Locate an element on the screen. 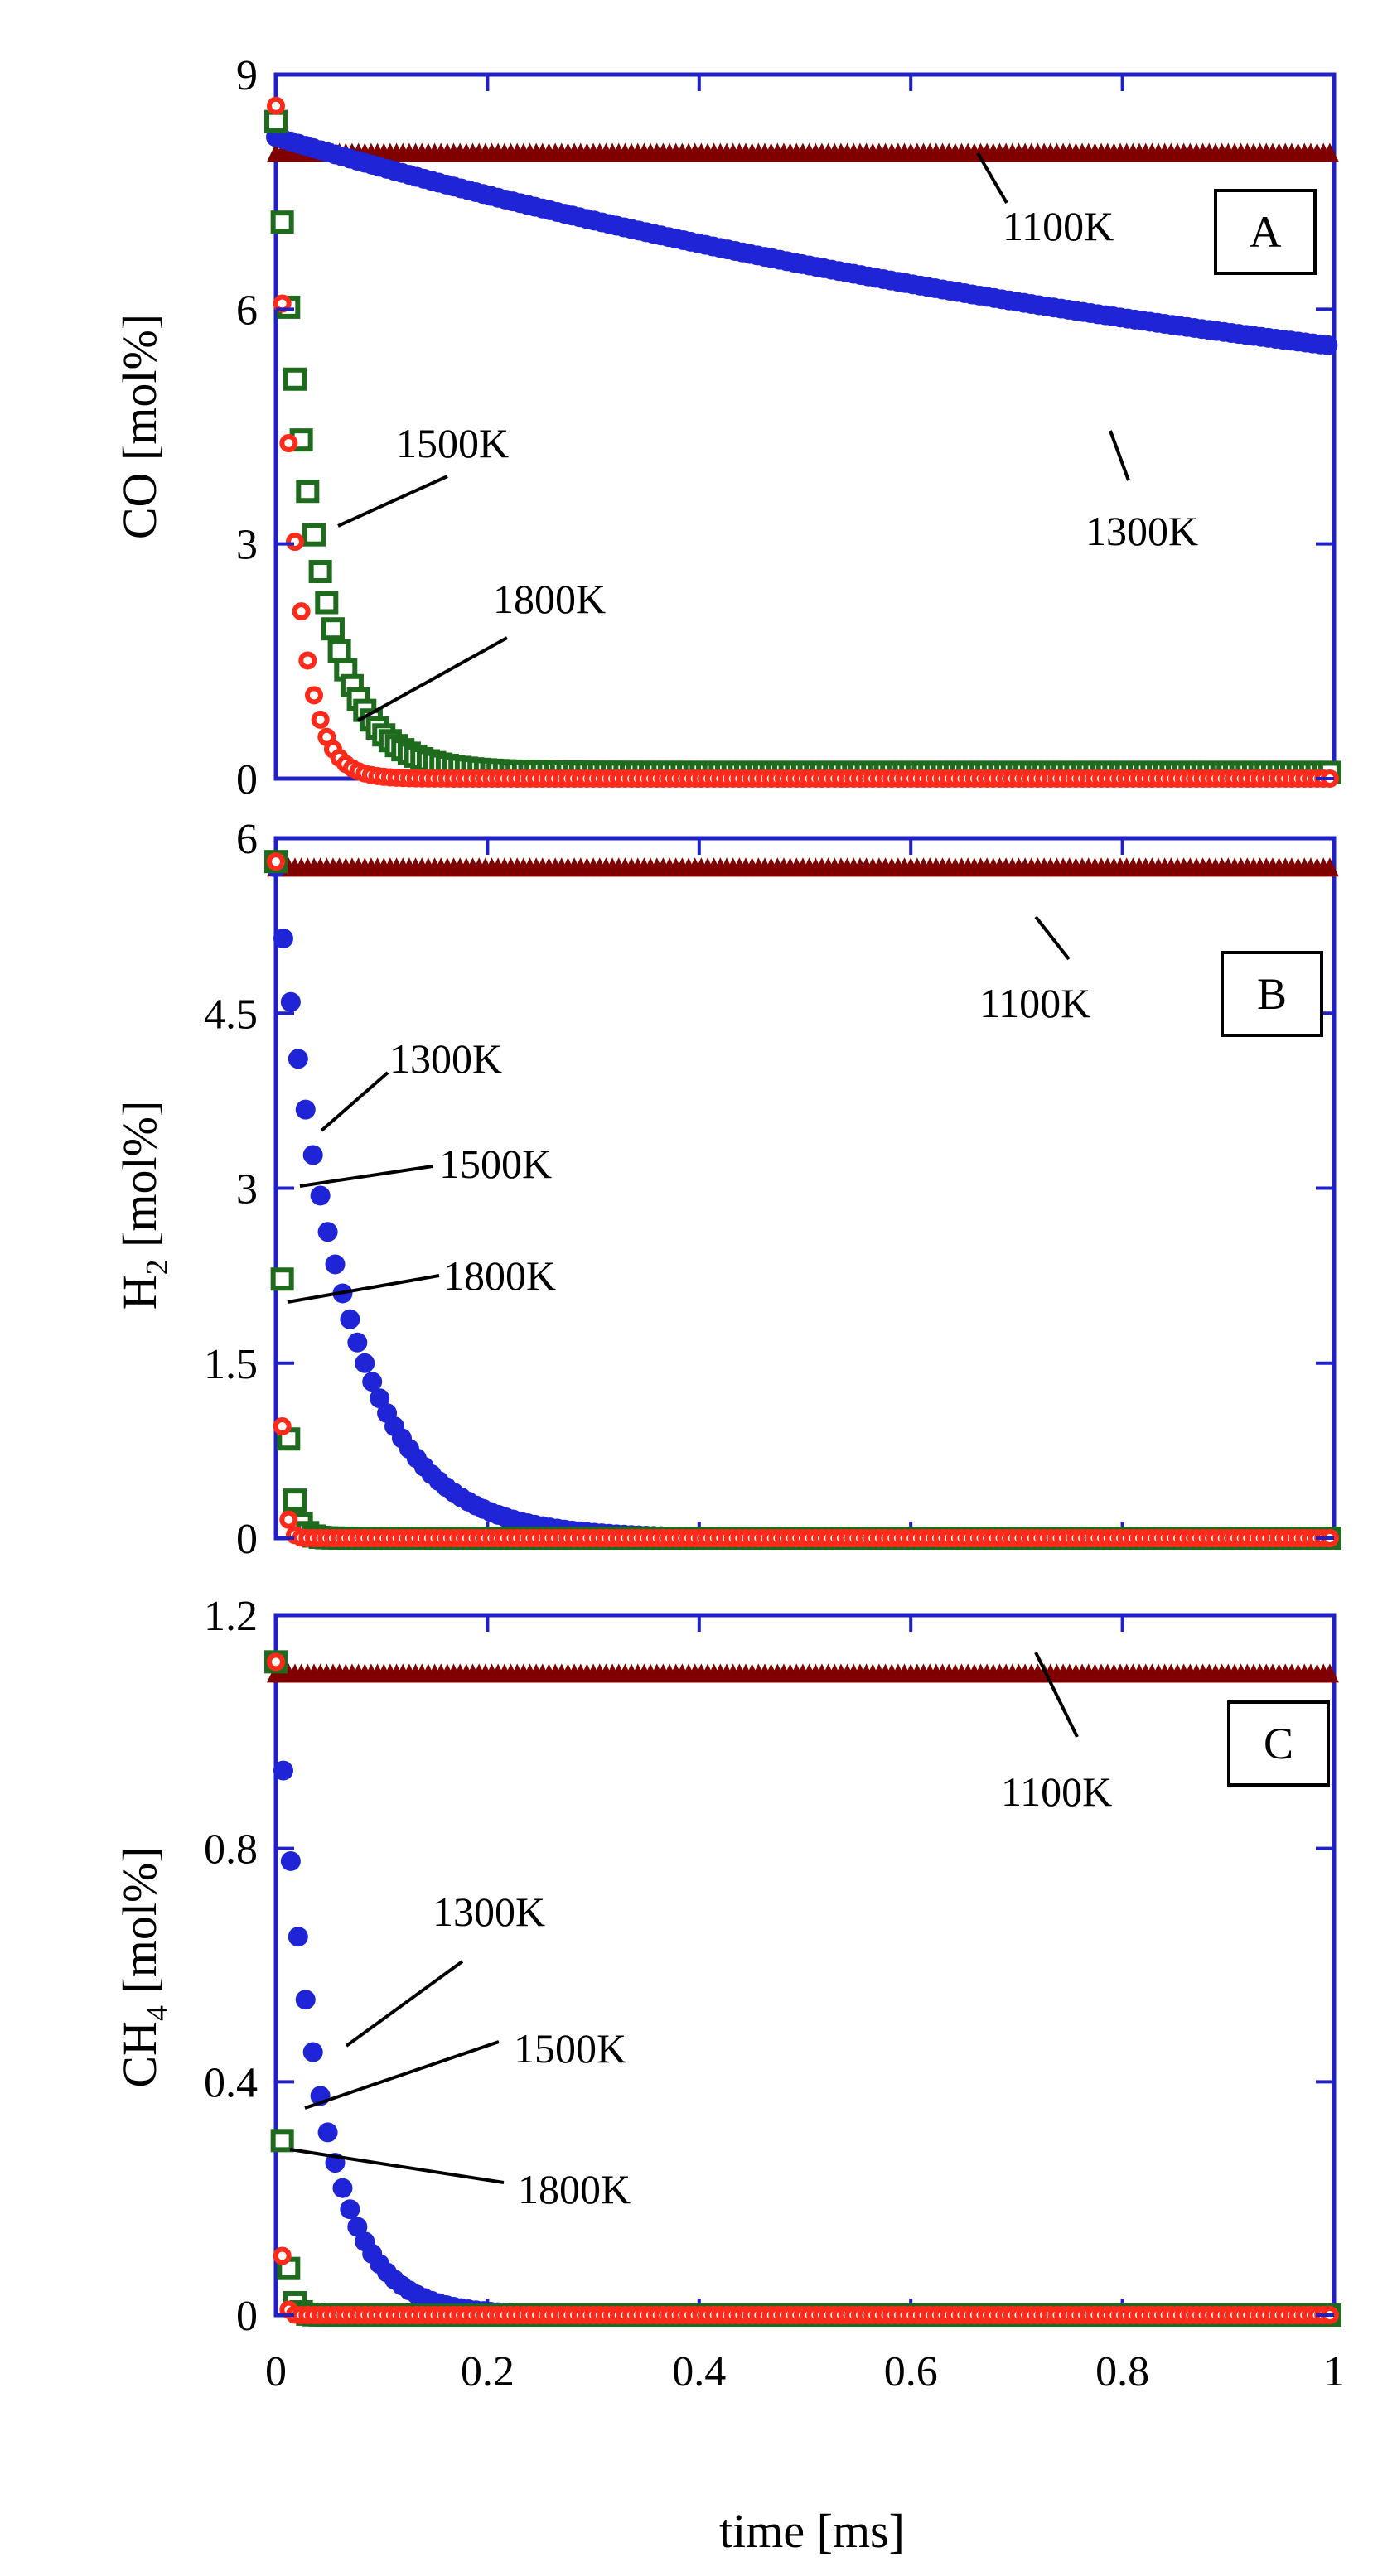 The image size is (1397, 2576). panel-b-label-1100k: 1100K is located at coordinates (1034, 1003).